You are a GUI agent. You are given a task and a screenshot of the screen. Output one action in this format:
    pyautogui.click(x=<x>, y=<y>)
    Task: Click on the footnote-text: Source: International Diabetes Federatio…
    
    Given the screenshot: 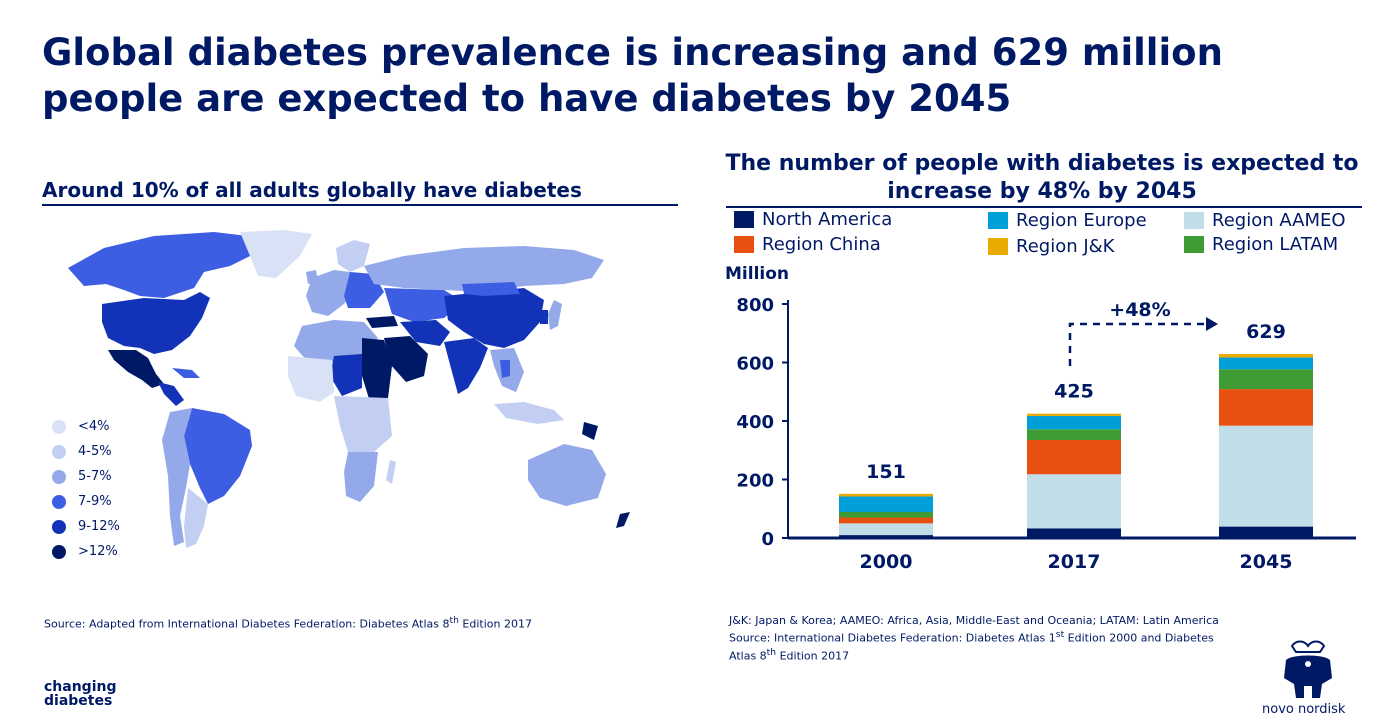 What is the action you would take?
    pyautogui.click(x=892, y=638)
    